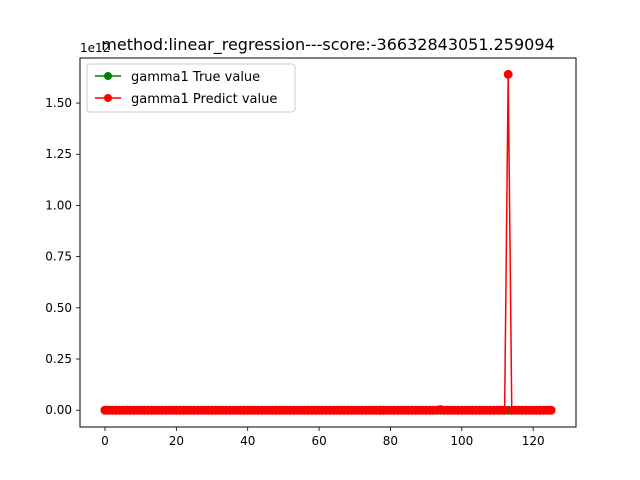  What do you see at coordinates (58, 103) in the screenshot?
I see `y-tick-label: 1.50` at bounding box center [58, 103].